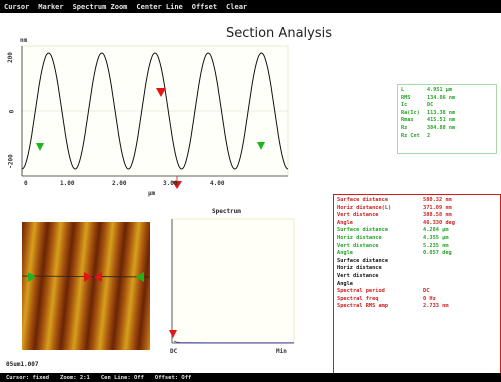  Describe the element at coordinates (40, 147) in the screenshot. I see `green-marker-left` at that location.